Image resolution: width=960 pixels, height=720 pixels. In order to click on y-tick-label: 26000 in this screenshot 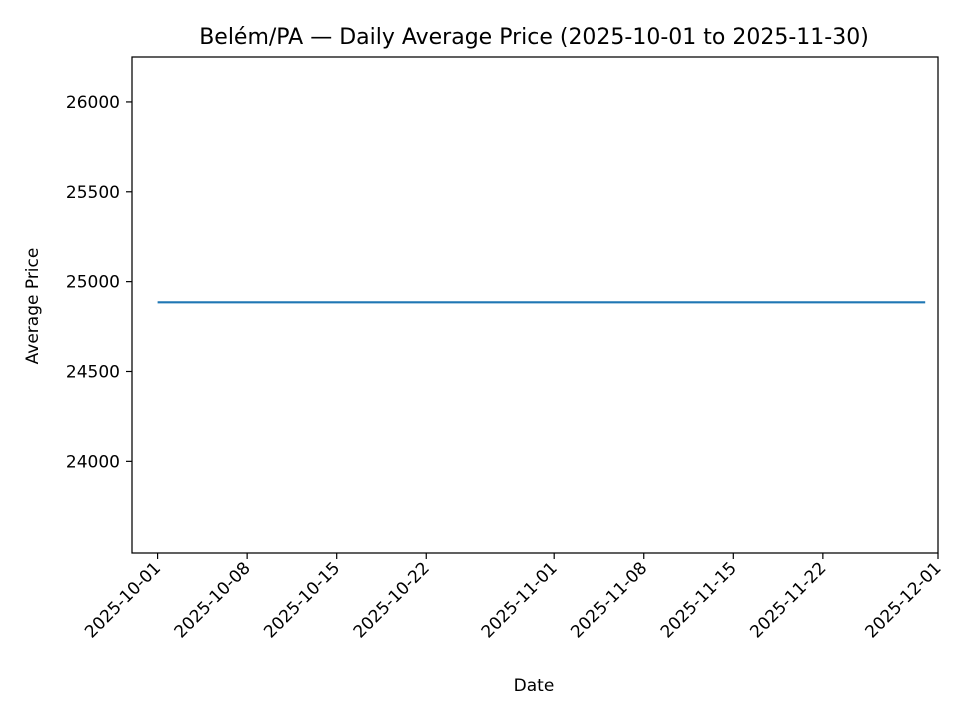, I will do `click(93, 103)`.